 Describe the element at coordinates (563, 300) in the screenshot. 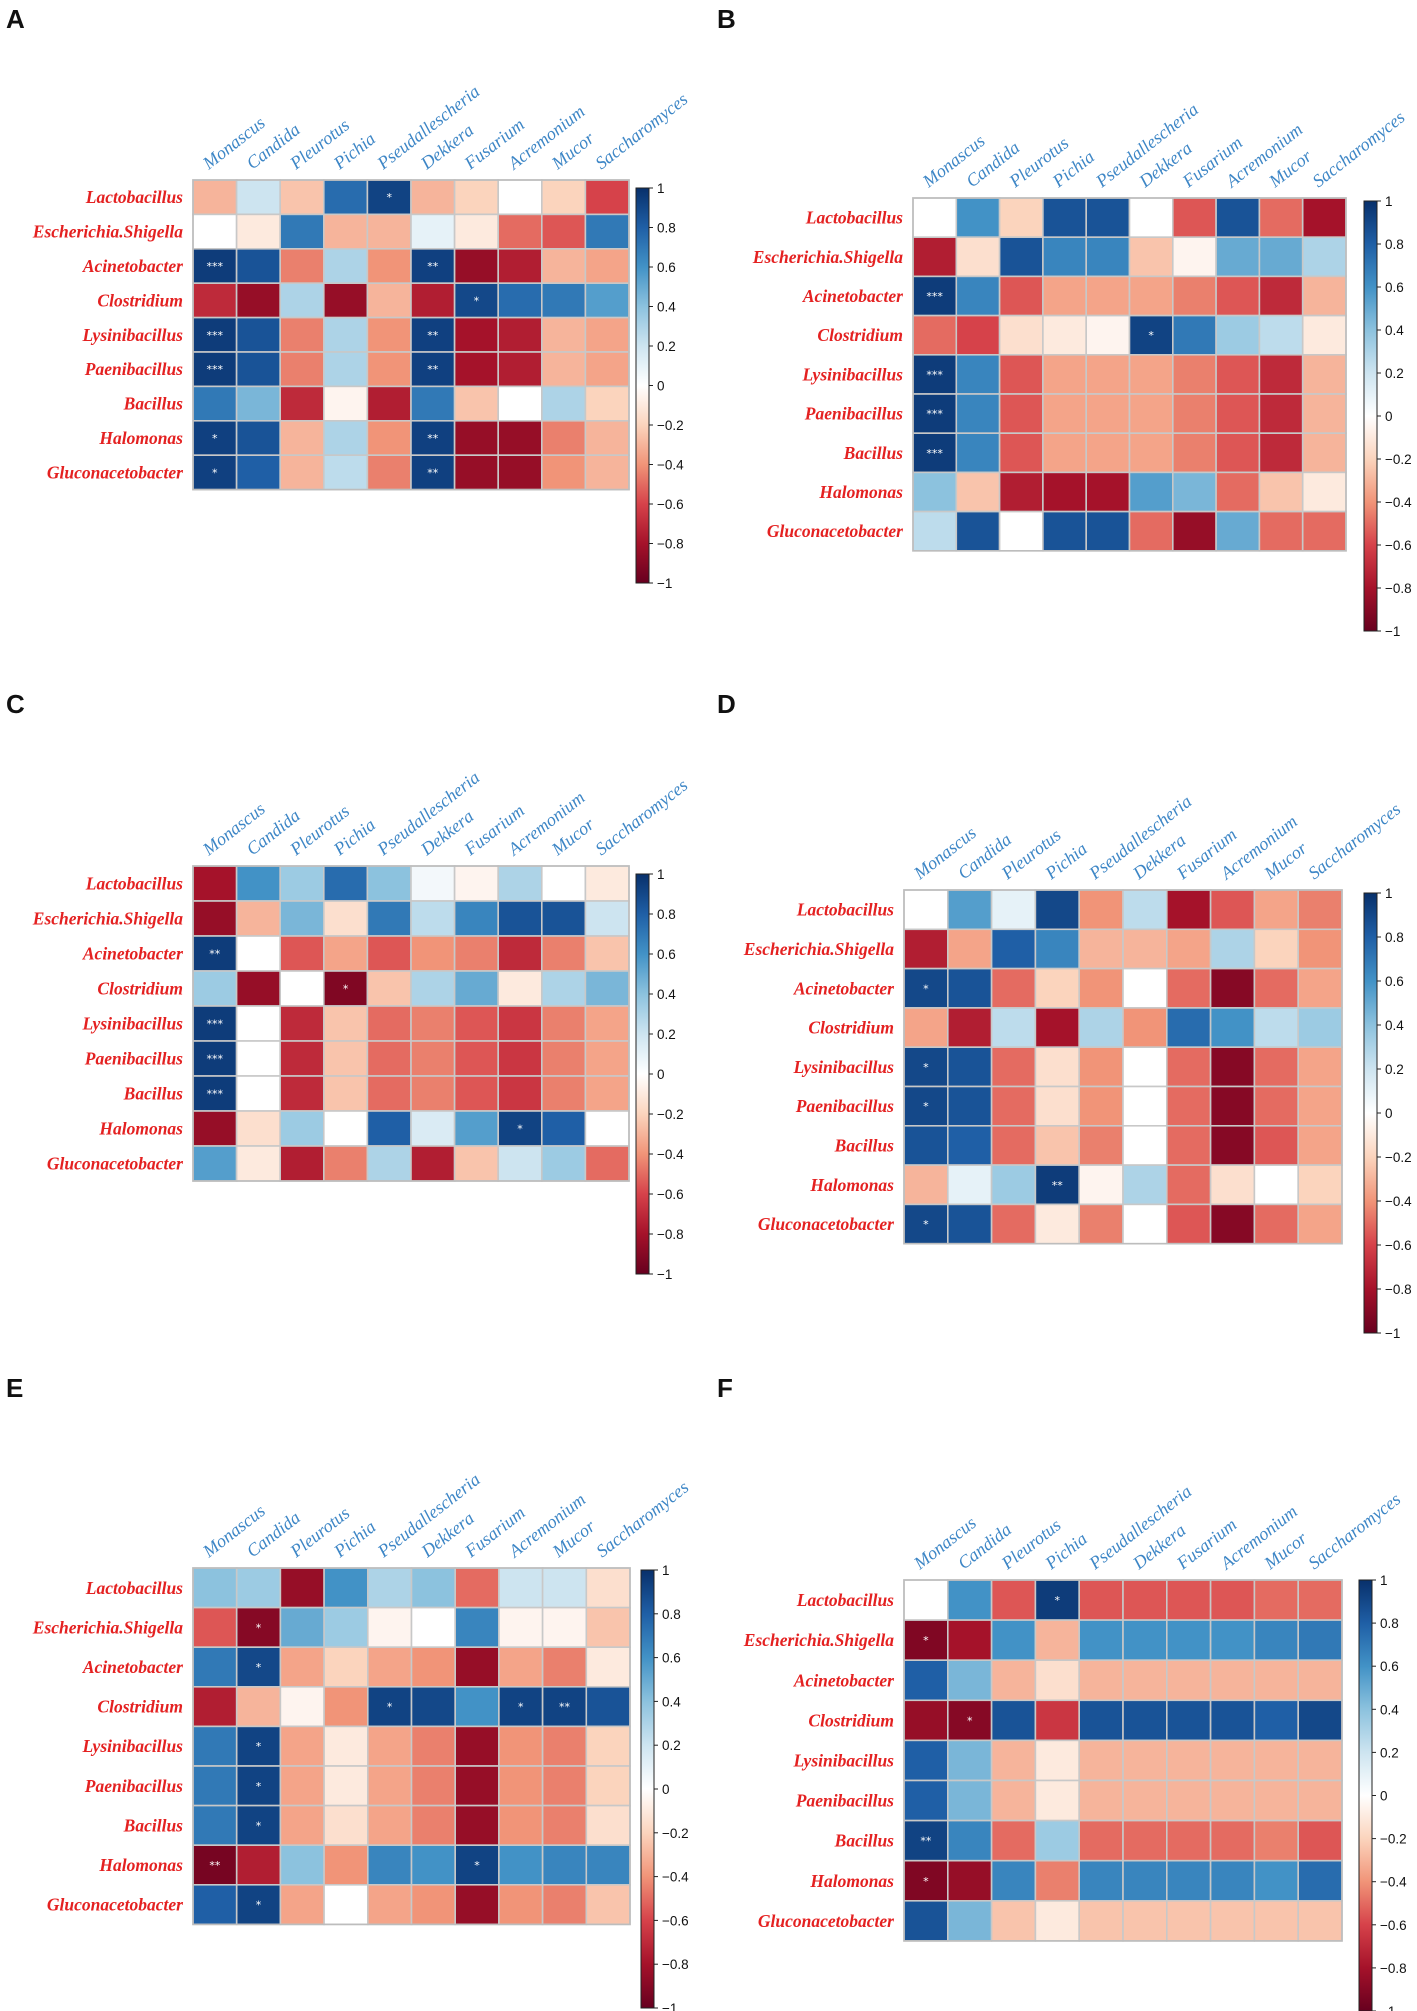

I see `heatmap-cell-clostridium-mucor` at that location.